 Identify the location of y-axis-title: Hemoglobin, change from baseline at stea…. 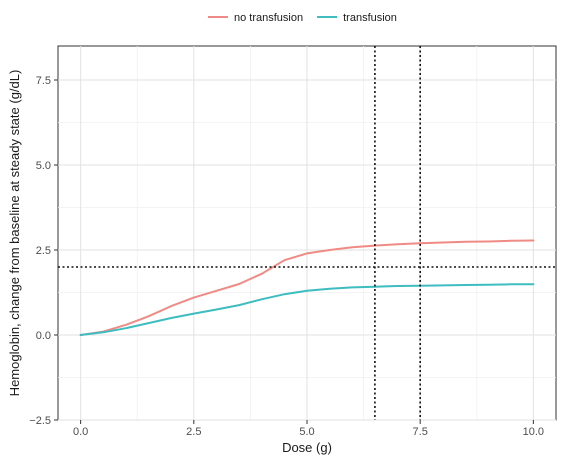
(14, 233).